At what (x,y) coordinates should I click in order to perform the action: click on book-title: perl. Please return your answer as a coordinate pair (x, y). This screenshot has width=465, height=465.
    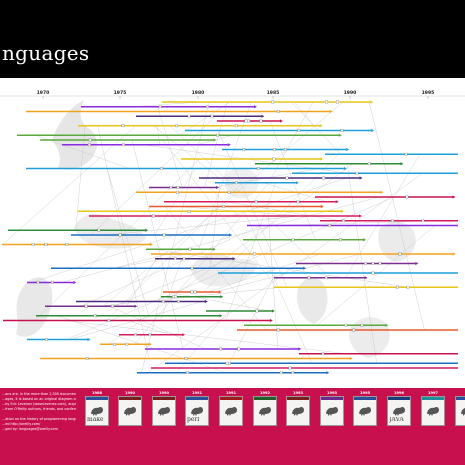
    Looking at the image, I should click on (193, 420).